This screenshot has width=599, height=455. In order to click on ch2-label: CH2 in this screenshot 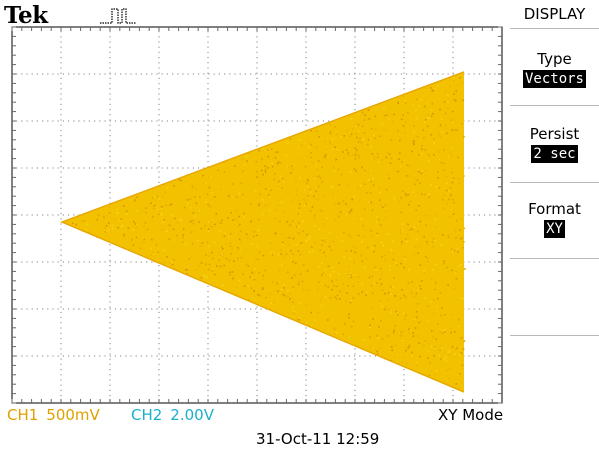, I will do `click(147, 415)`.